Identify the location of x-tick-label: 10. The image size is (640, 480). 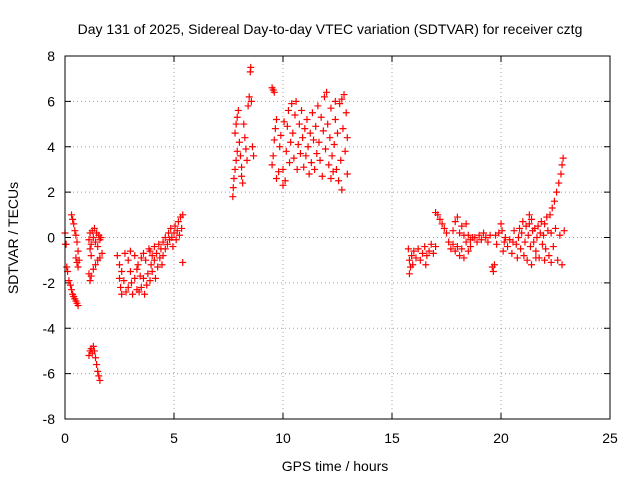
(283, 438).